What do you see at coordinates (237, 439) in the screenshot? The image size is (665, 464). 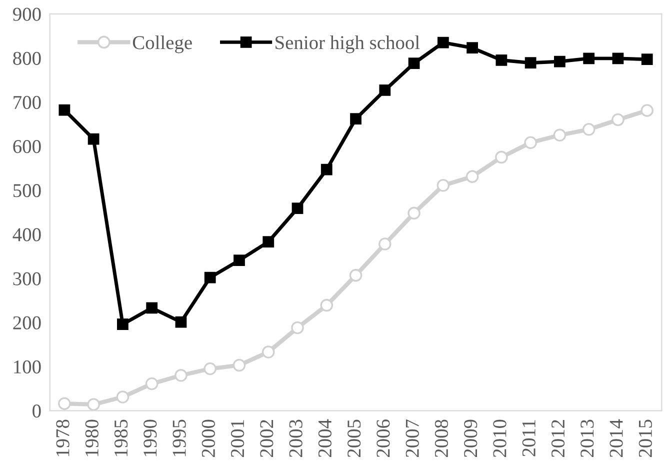 I see `x-tick-label: 2001` at bounding box center [237, 439].